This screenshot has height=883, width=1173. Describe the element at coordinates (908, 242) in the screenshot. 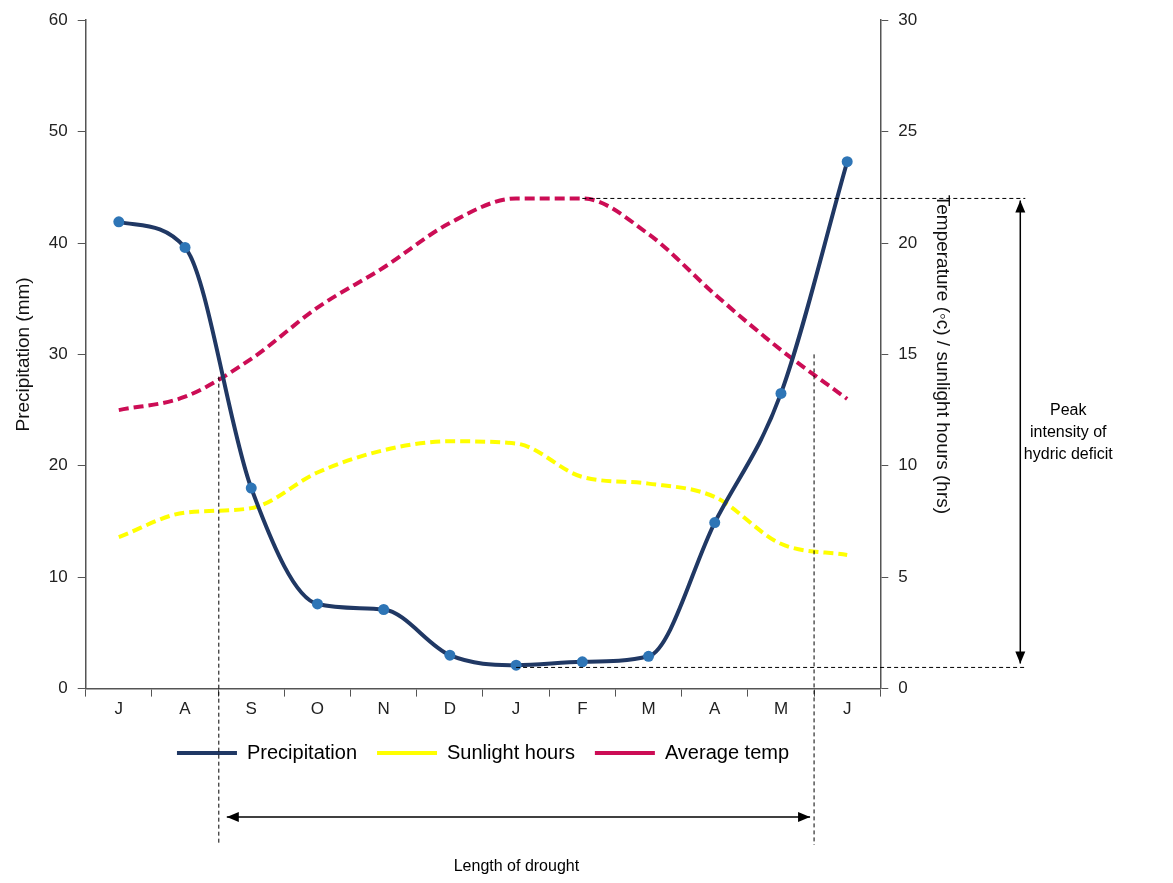

I see `y2-tick-label: 20` at that location.